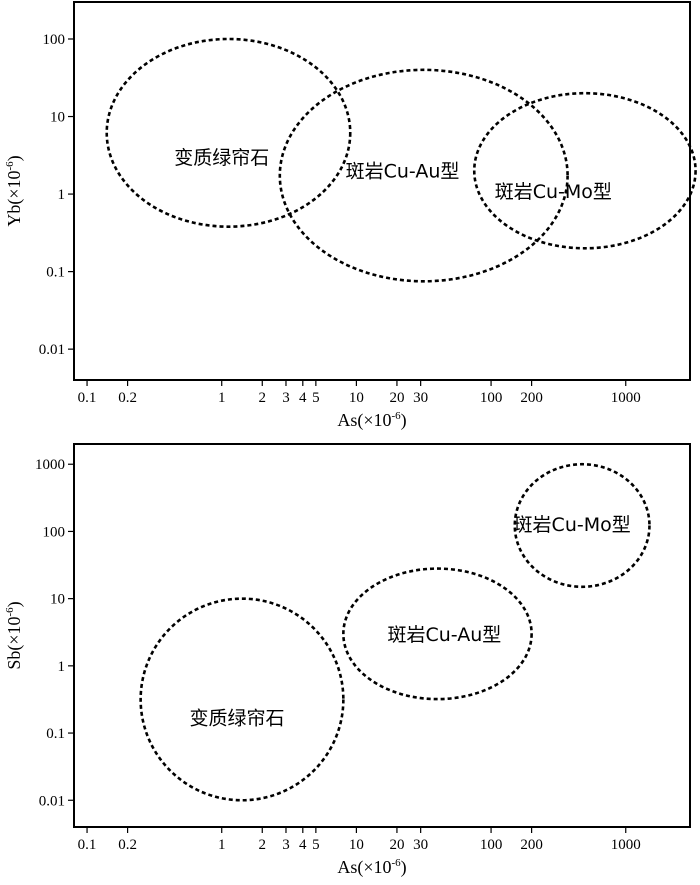 The height and width of the screenshot is (885, 700). What do you see at coordinates (14, 635) in the screenshot?
I see `y-axis-label: Sb(×10-6)` at bounding box center [14, 635].